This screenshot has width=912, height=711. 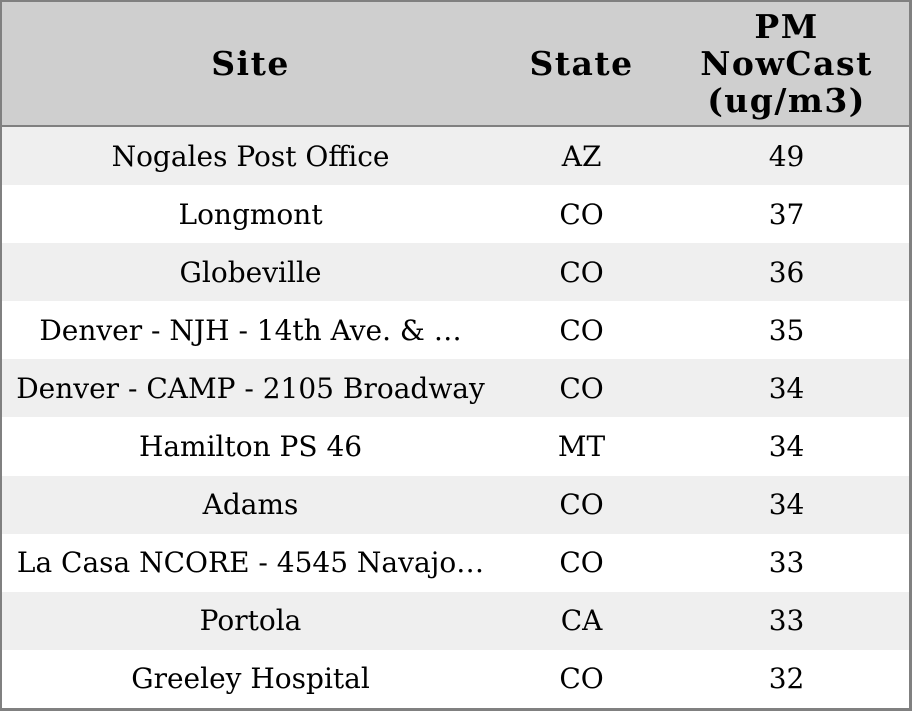 What do you see at coordinates (250, 447) in the screenshot?
I see `site-cell: Hamilton PS 46` at bounding box center [250, 447].